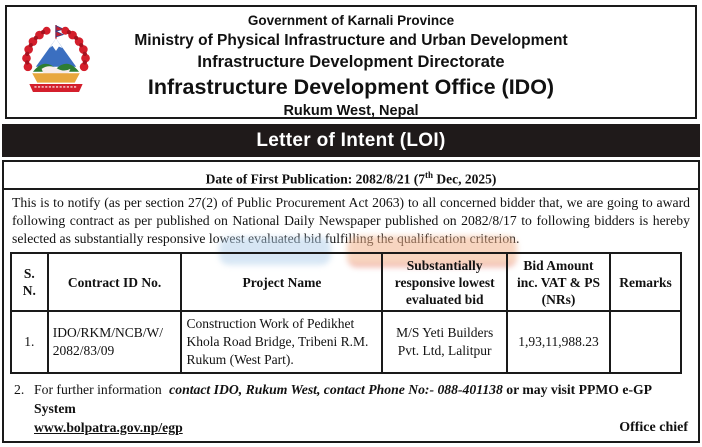 This screenshot has width=702, height=447. What do you see at coordinates (100, 389) in the screenshot?
I see `note-lead-text: For further information` at bounding box center [100, 389].